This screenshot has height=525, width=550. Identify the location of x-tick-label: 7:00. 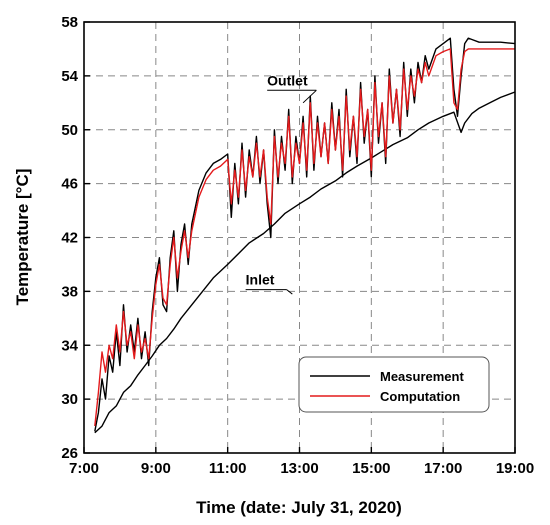
(84, 468).